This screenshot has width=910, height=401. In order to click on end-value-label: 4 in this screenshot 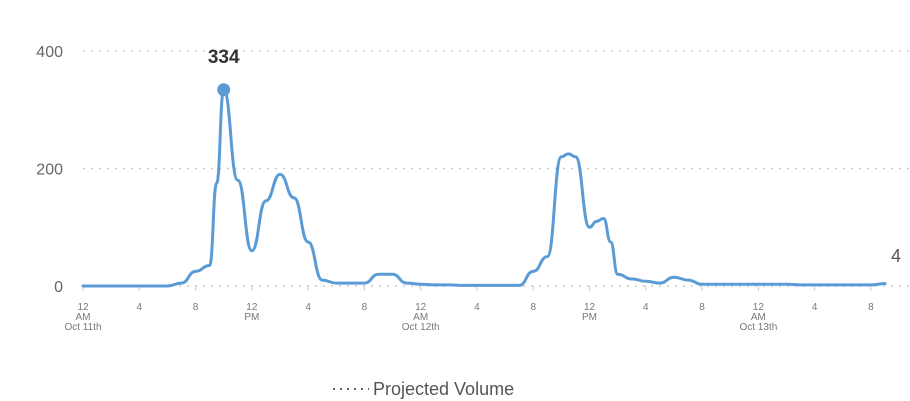, I will do `click(896, 256)`.